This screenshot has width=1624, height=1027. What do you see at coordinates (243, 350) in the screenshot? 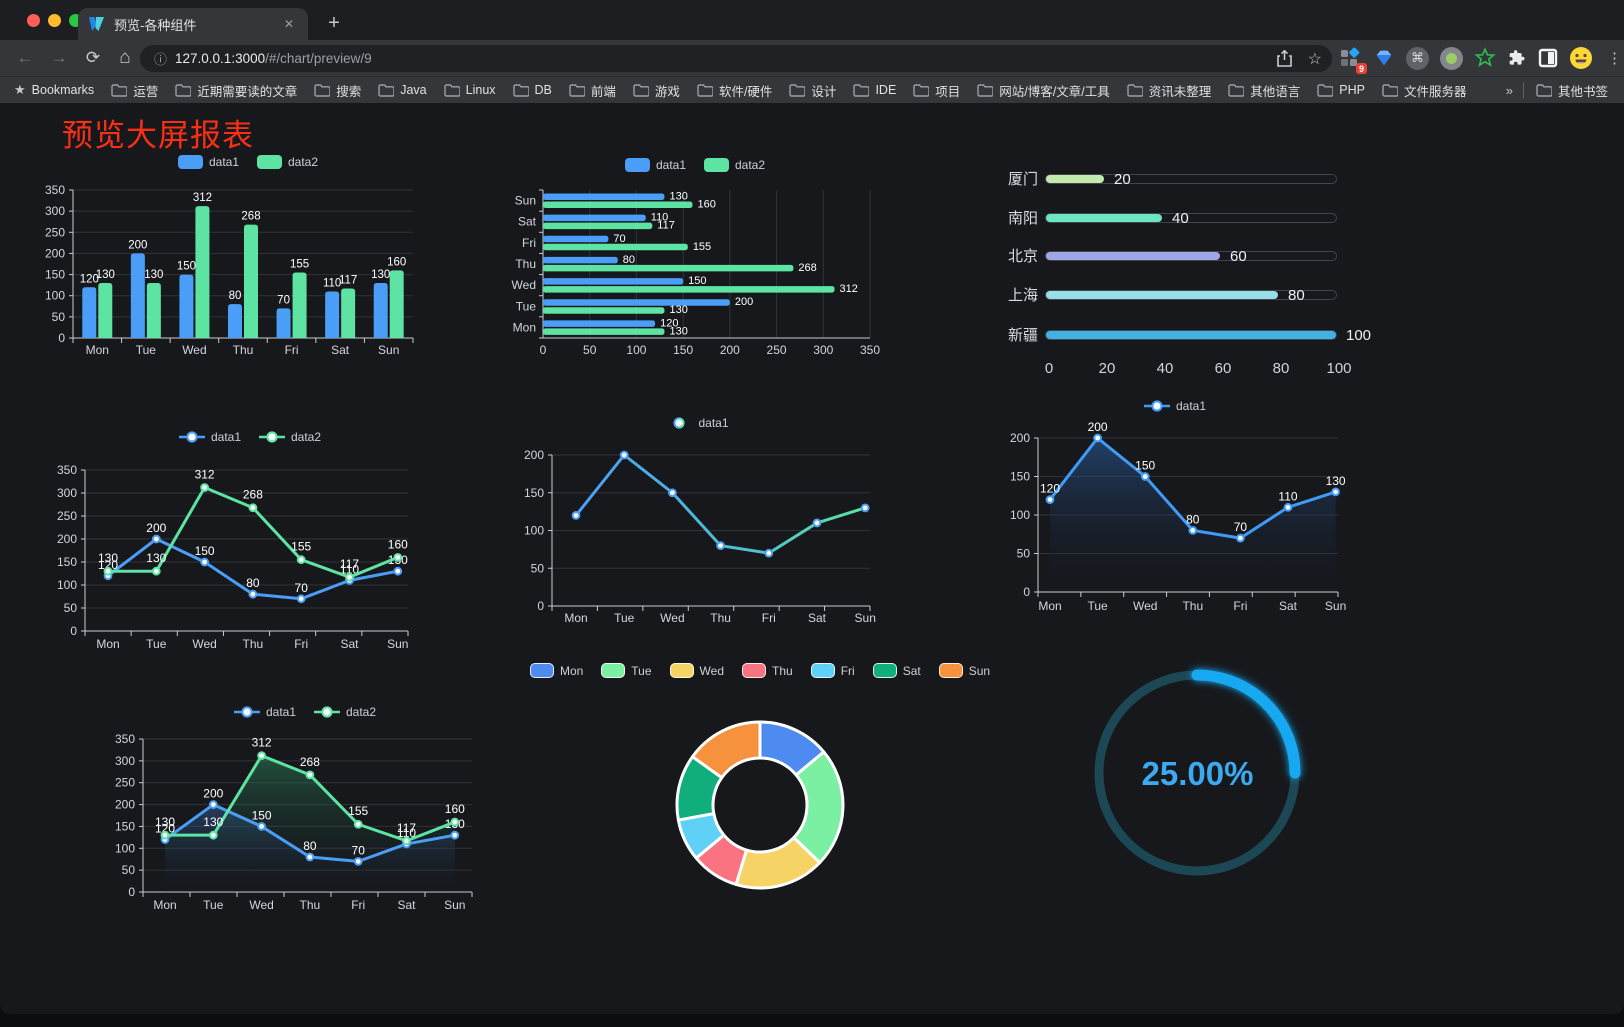
I see `svg-text: Thu` at bounding box center [243, 350].